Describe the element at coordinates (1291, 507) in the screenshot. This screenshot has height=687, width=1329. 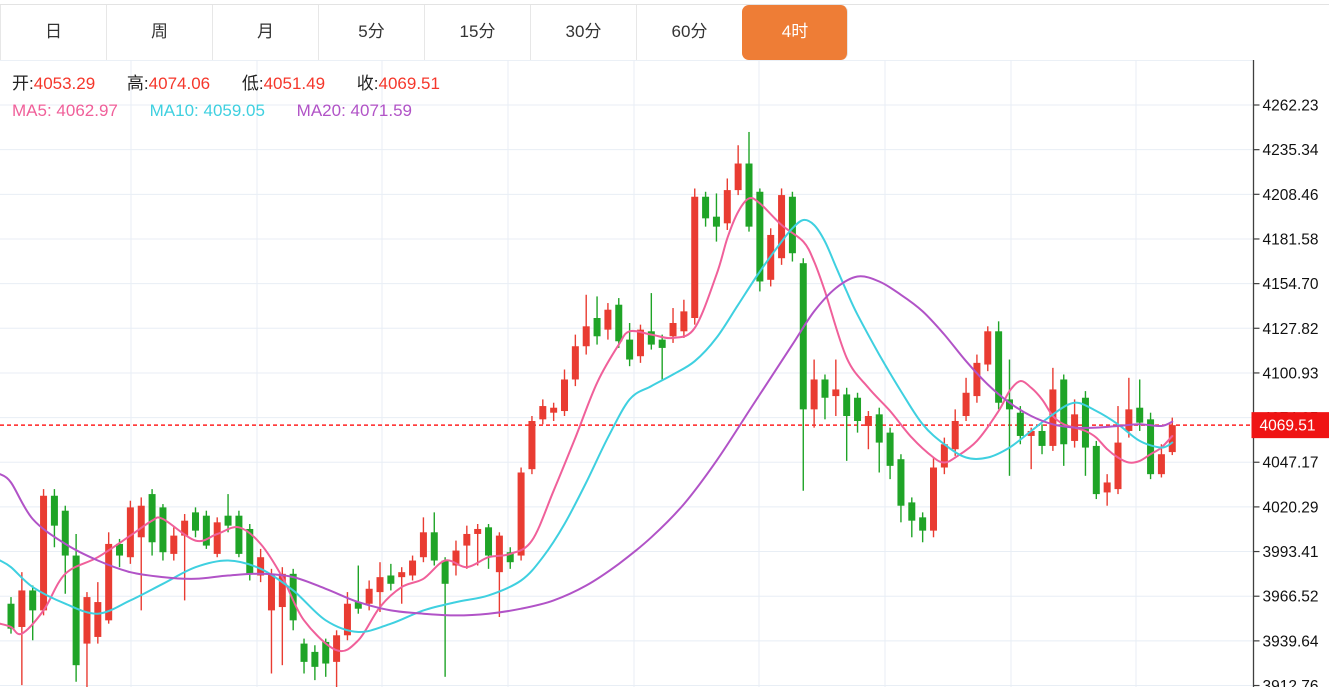
I see `y-axis-tick-label: 4020.29` at that location.